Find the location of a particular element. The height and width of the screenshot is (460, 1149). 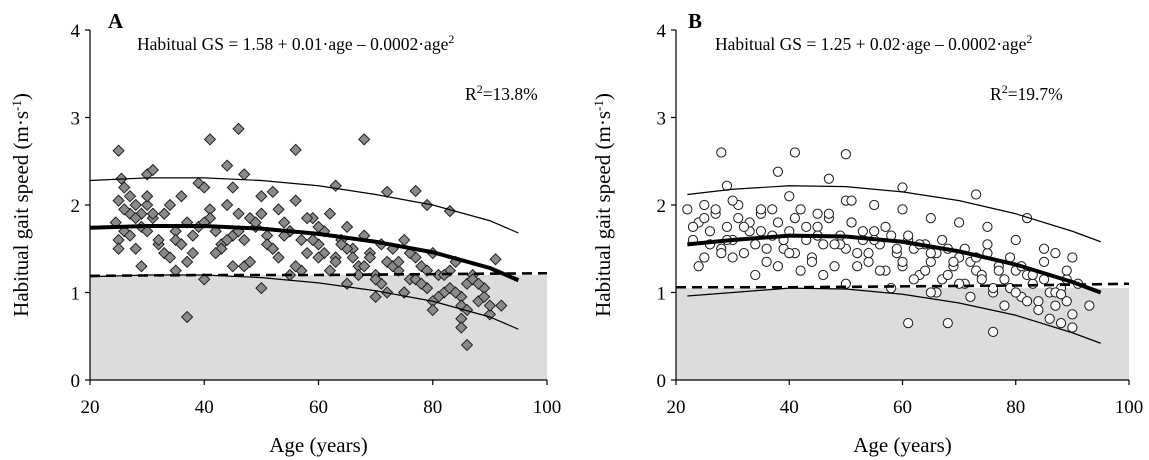

below-threshold-shade is located at coordinates (902, 334).